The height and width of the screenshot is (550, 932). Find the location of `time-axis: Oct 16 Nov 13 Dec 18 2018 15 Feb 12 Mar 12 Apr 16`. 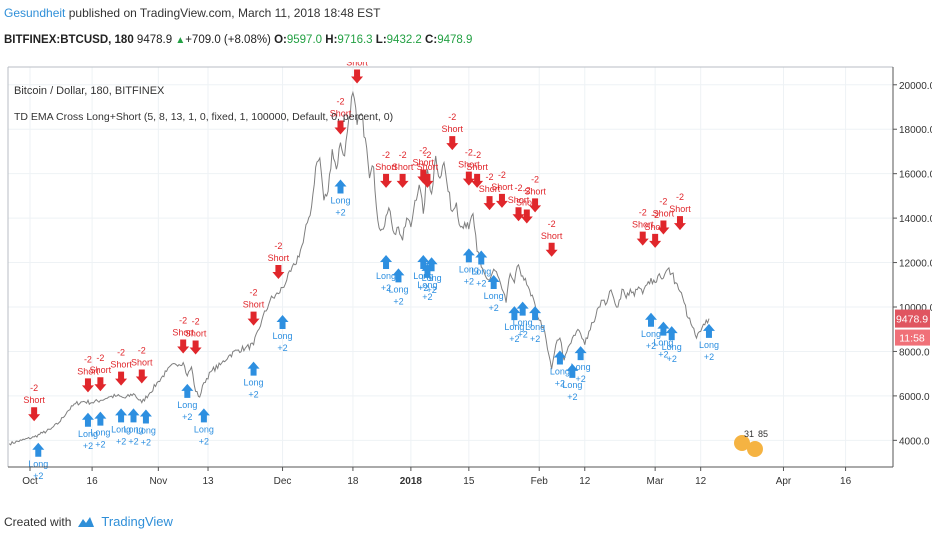

time-axis: Oct 16 Nov 13 Dec 18 2018 15 Feb 12 Mar 12 Apr 16 is located at coordinates (437, 477).